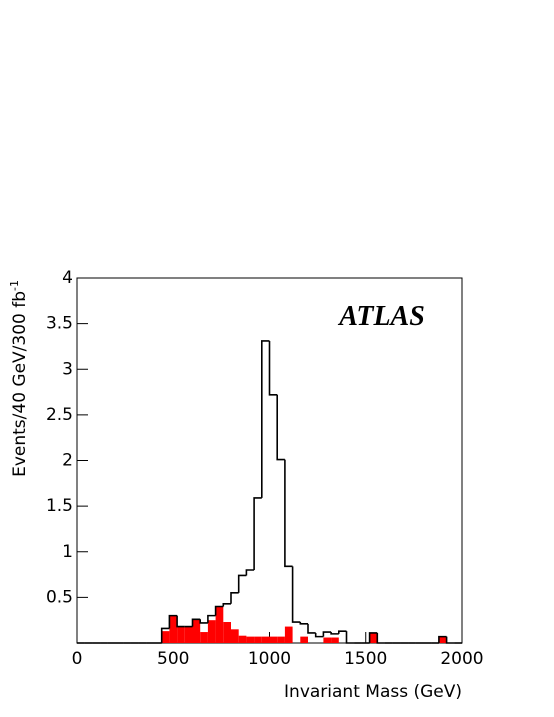 This screenshot has height=717, width=554. What do you see at coordinates (173, 659) in the screenshot?
I see `x-tick-label: 500` at bounding box center [173, 659].